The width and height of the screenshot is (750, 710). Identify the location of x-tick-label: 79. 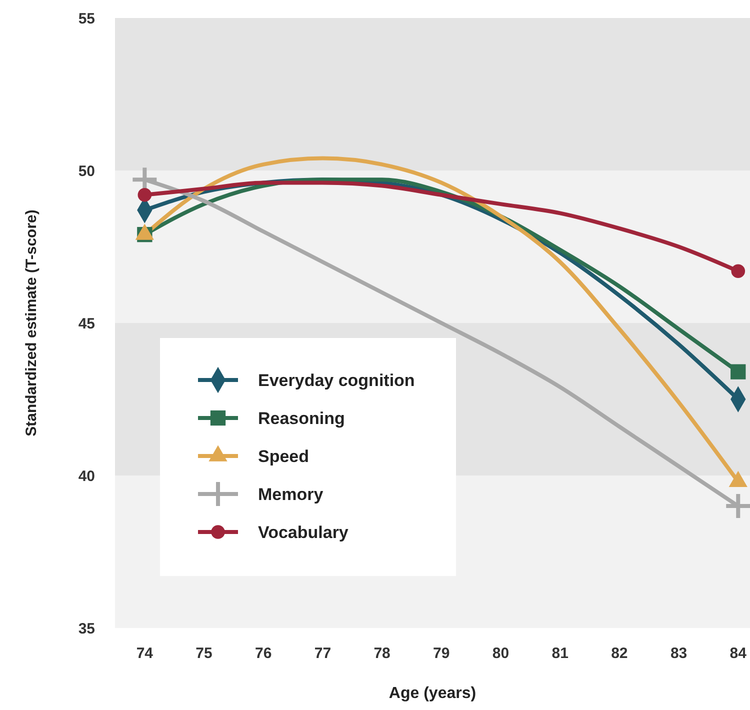
(441, 653).